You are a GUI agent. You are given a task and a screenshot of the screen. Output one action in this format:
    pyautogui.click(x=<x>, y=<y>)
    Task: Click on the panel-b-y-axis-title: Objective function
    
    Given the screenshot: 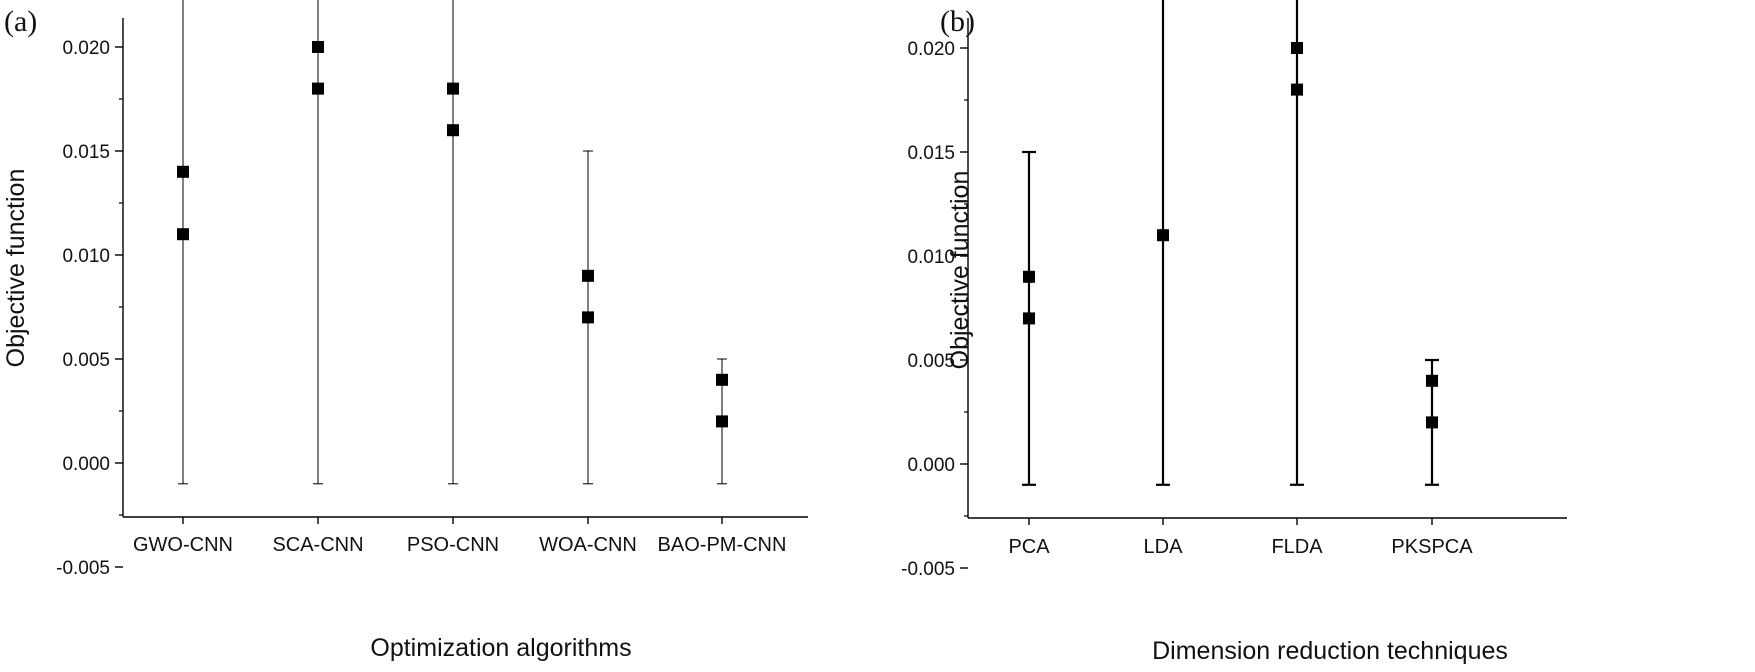 What is the action you would take?
    pyautogui.click(x=960, y=270)
    